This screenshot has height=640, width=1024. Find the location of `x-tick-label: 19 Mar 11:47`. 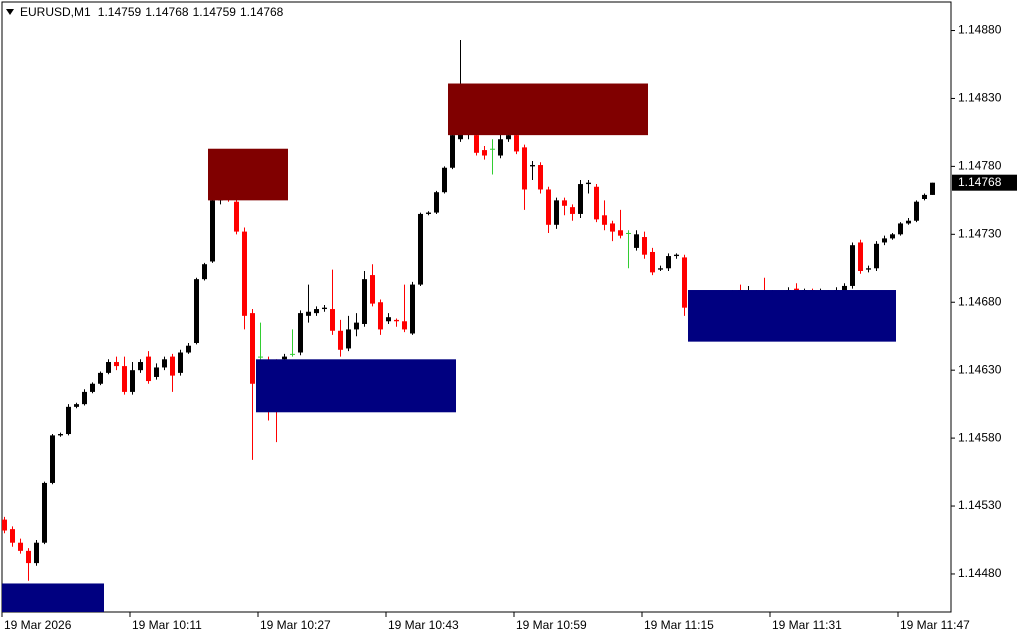

x-tick-label: 19 Mar 11:47 is located at coordinates (935, 625).